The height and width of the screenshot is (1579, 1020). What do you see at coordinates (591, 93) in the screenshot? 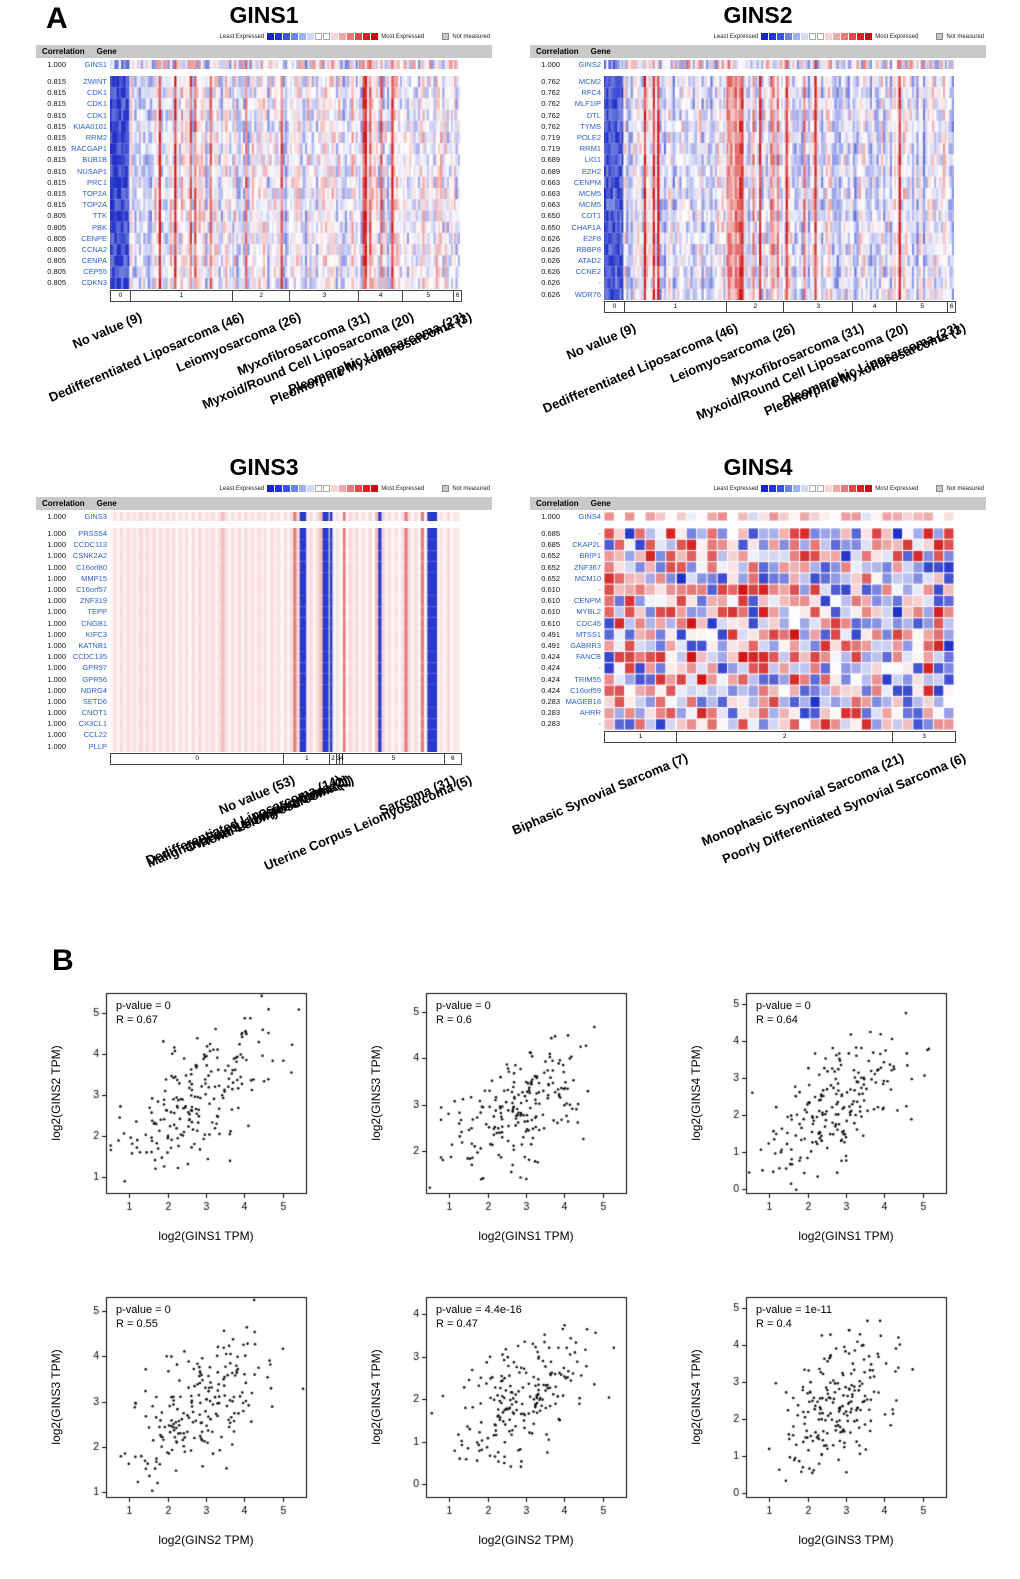
I see `gene-name: RFC4` at bounding box center [591, 93].